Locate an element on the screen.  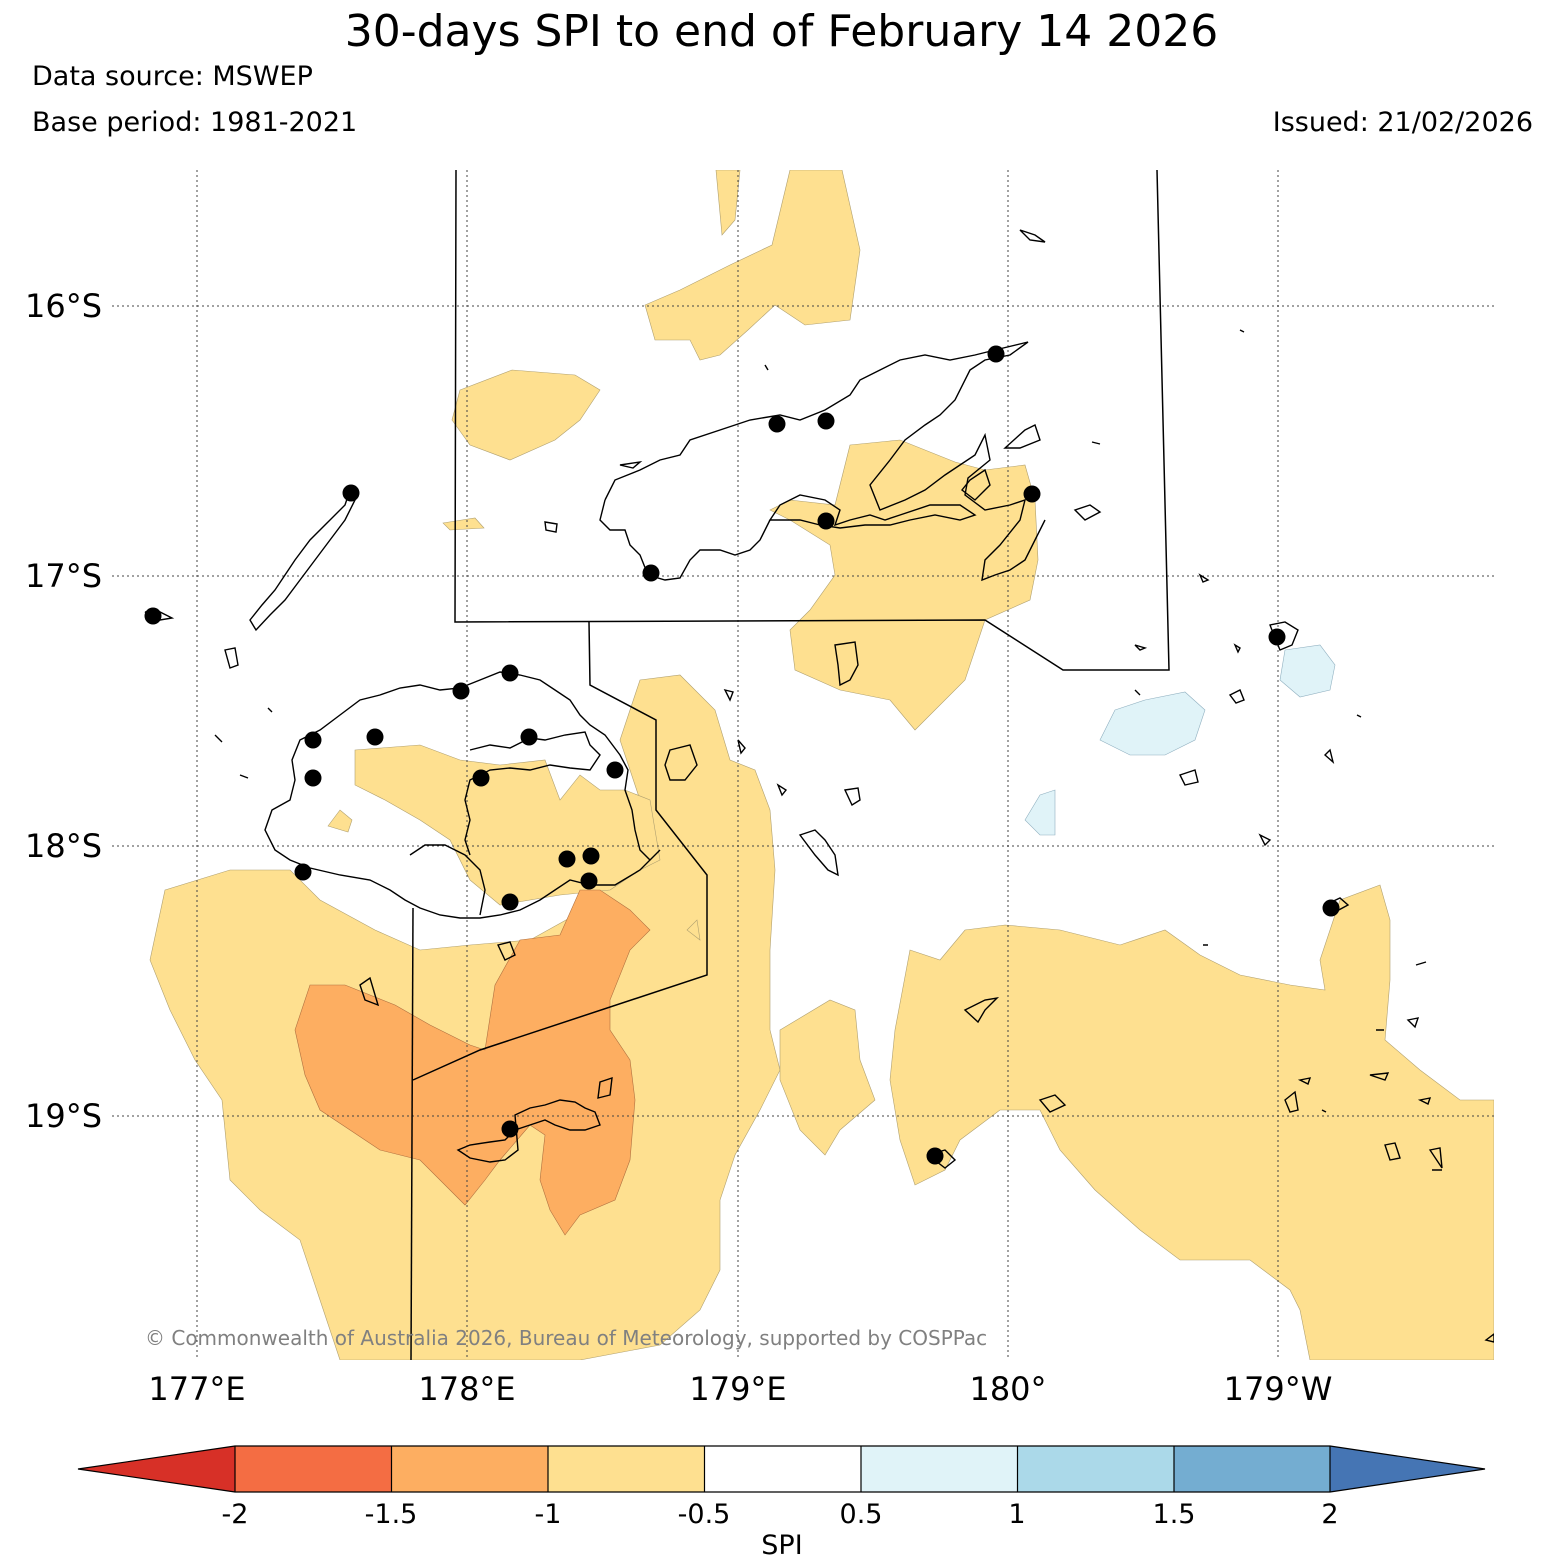
lat-tick-label: 17°S is located at coordinates (63, 576).